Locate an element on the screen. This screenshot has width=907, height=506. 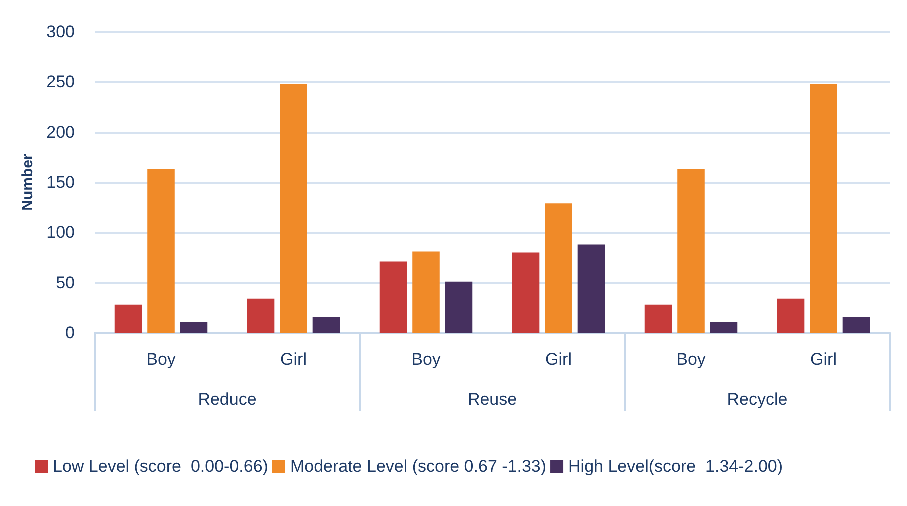
y-tick-label: 250 is located at coordinates (60, 82).